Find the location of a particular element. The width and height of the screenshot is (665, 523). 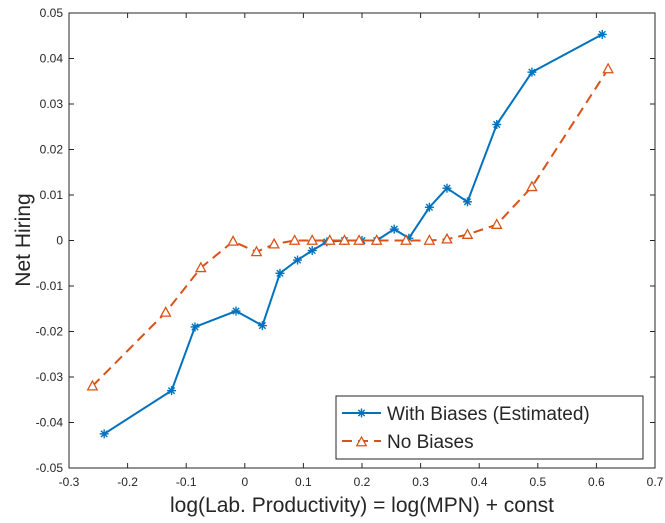

x-tick-label: -0.3 is located at coordinates (69, 482).